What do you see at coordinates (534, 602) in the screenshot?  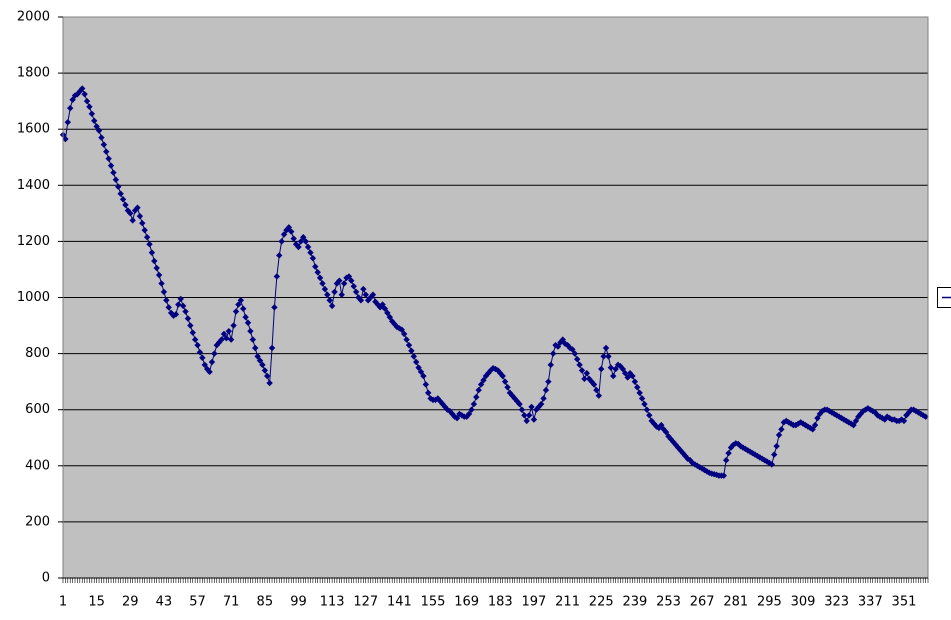 I see `x-tick-label: 197` at bounding box center [534, 602].